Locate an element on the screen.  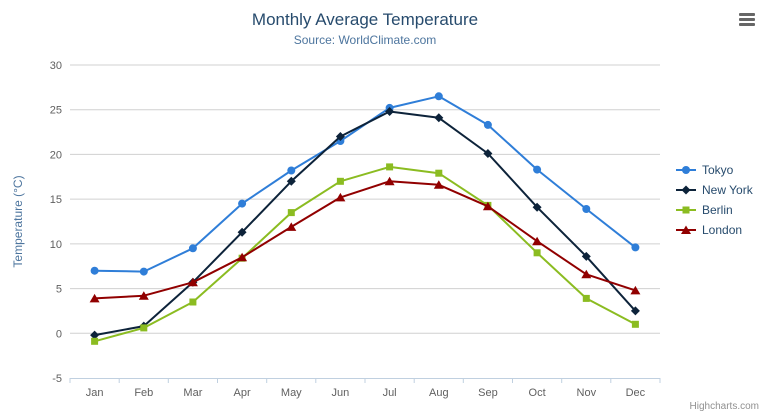
x-axis-tick-label: Oct is located at coordinates (537, 393).